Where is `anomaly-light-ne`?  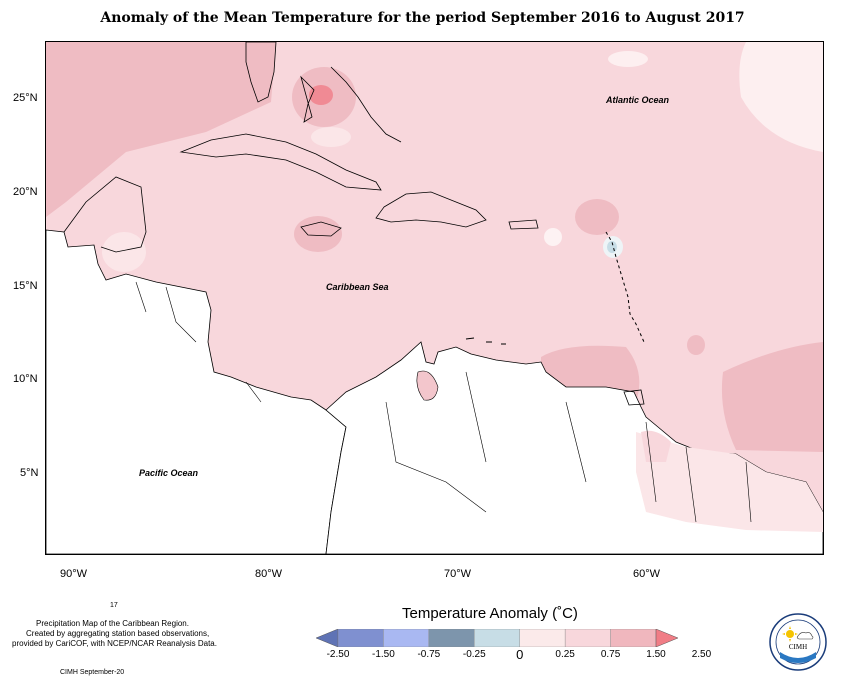 anomaly-light-ne is located at coordinates (781, 97).